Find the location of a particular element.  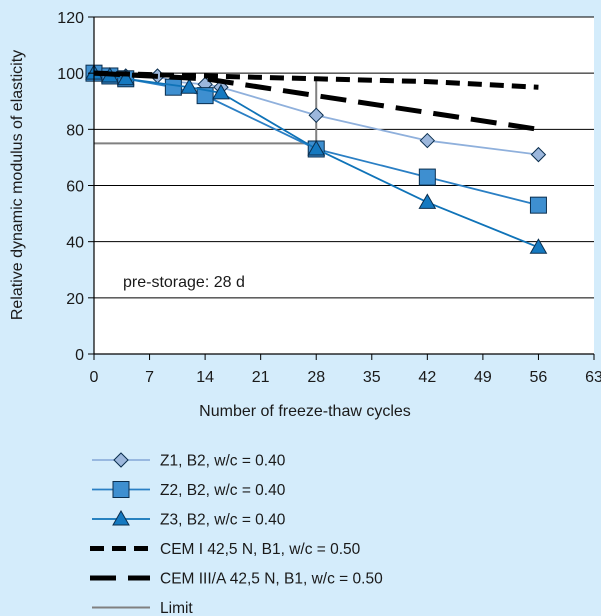

y-tick-label: 40 is located at coordinates (75, 243).